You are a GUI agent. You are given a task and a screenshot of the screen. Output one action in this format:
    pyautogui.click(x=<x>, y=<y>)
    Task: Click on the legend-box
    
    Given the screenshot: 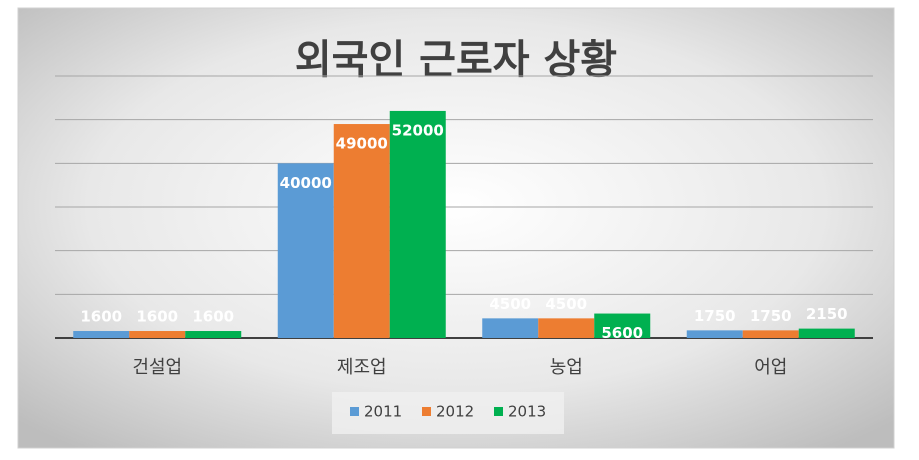 What is the action you would take?
    pyautogui.click(x=448, y=413)
    